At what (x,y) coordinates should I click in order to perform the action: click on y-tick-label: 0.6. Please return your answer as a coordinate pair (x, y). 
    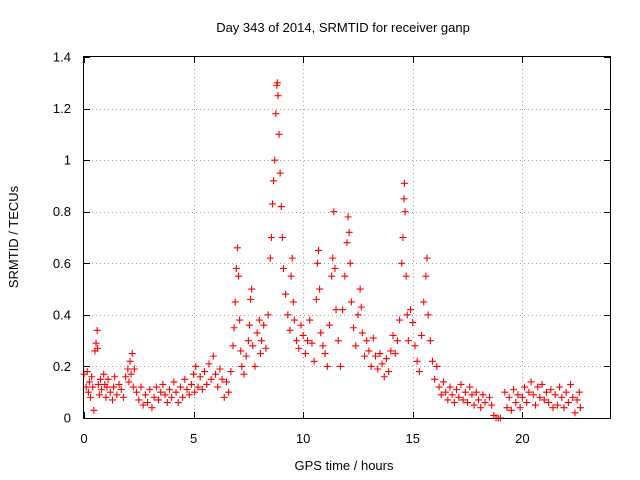
    Looking at the image, I should click on (62, 263).